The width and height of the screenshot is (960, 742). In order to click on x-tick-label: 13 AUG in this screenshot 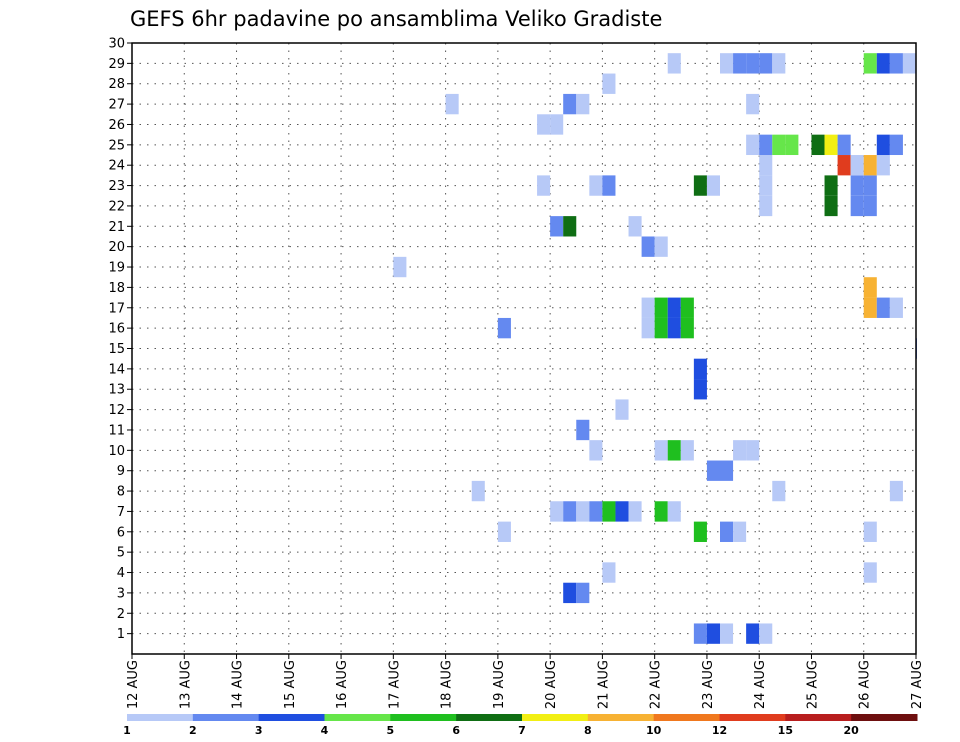, I will do `click(185, 684)`.